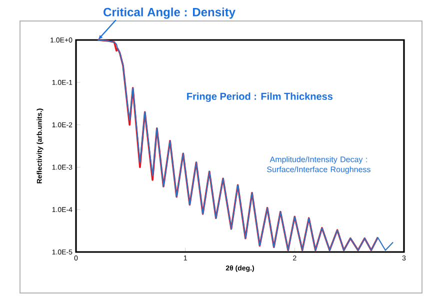 This screenshot has width=440, height=303. Describe the element at coordinates (260, 97) in the screenshot. I see `annotation: Fringe Period : Film Thickness` at that location.